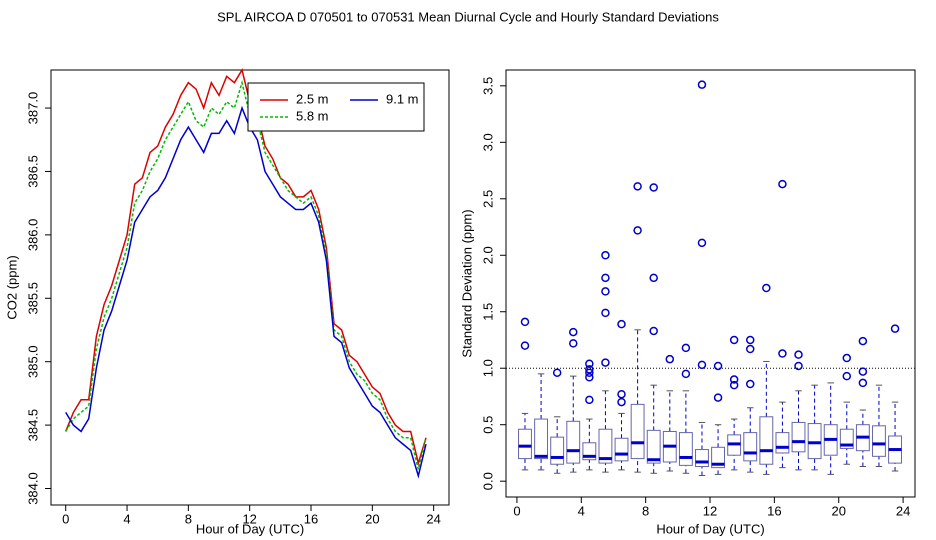 The image size is (936, 540). I want to click on y-tick-label: 1.5, so click(487, 312).